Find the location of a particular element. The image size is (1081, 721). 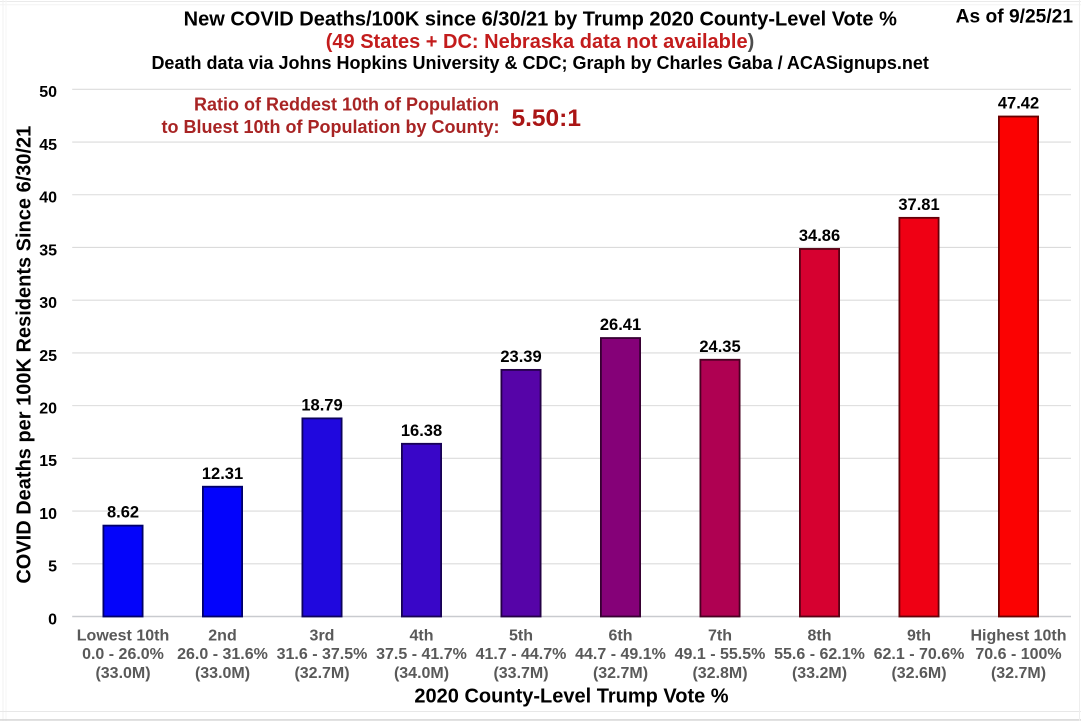

svg-text: 2020 County-Level Trump Vote % is located at coordinates (571, 697).